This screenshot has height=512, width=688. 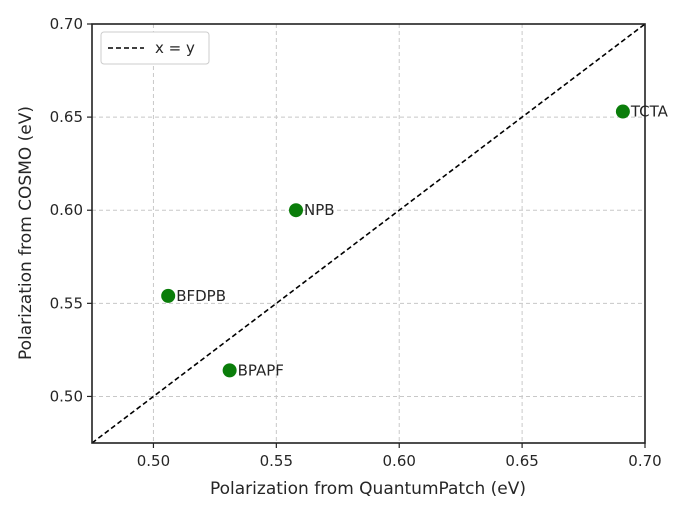 What do you see at coordinates (319, 210) in the screenshot?
I see `point-label: NPB` at bounding box center [319, 210].